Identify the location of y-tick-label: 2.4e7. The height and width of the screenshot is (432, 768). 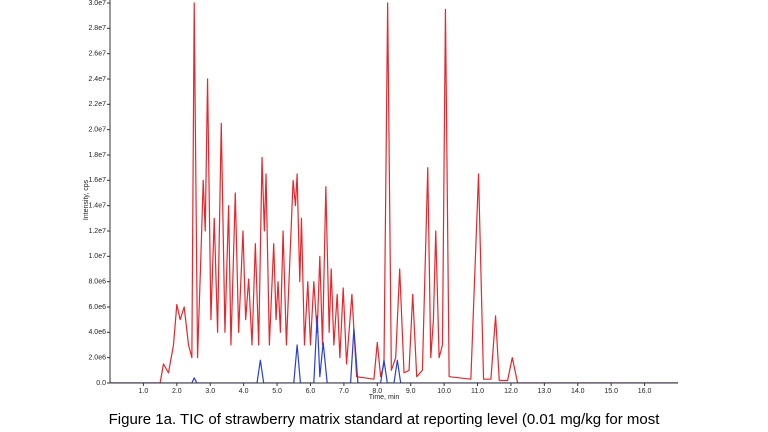
(97, 79).